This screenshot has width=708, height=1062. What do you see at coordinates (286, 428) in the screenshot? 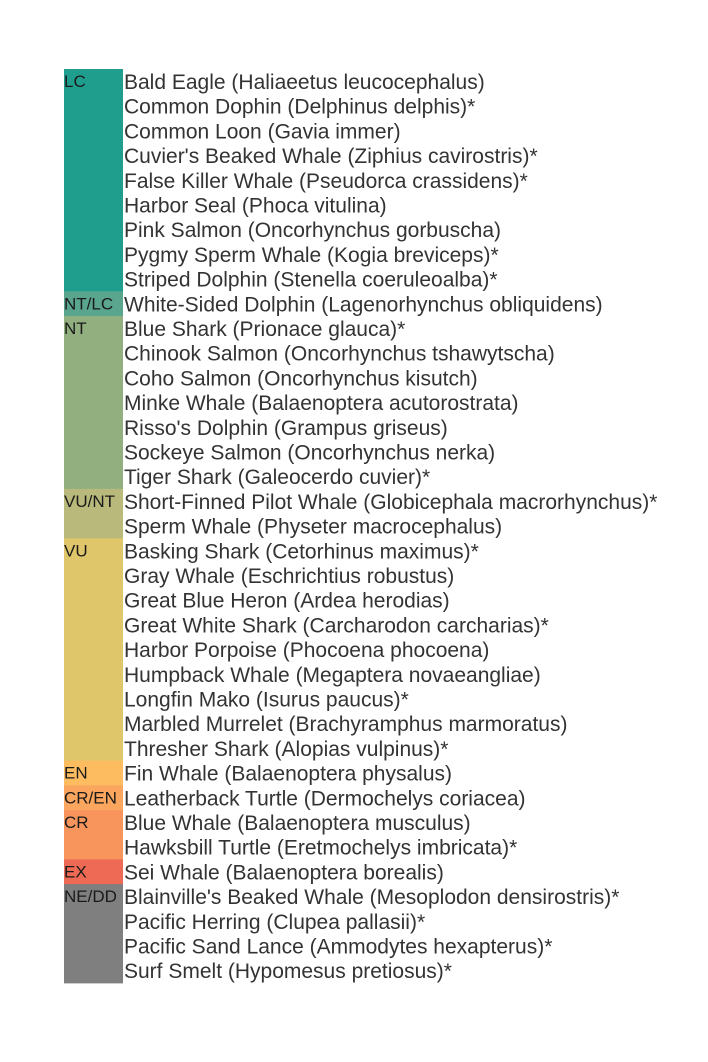
I see `species-label: Risso's Dolphin (Grampus griseus)` at bounding box center [286, 428].